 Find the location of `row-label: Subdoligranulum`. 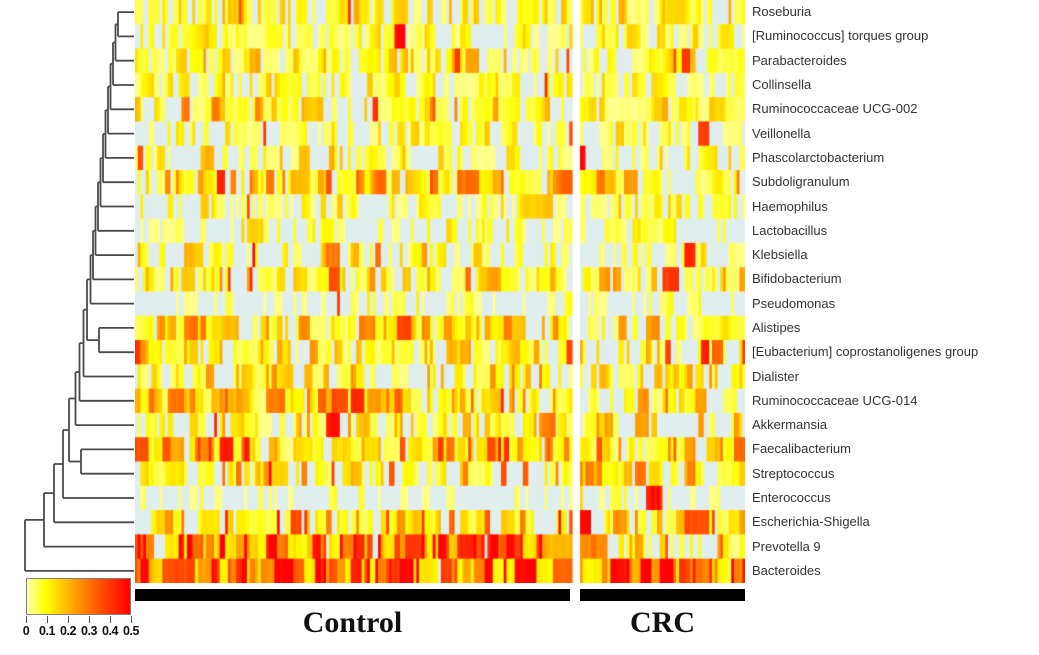

row-label: Subdoligranulum is located at coordinates (801, 182).